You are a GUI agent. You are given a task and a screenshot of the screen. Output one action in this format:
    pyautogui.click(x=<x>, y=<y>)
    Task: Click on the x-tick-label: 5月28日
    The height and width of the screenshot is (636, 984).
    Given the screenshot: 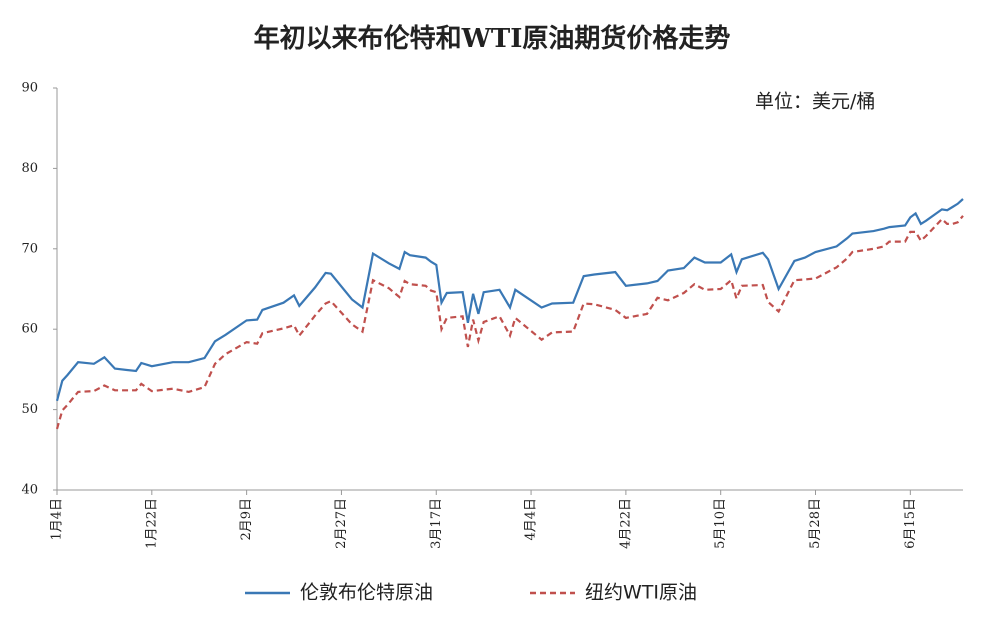 What is the action you would take?
    pyautogui.click(x=815, y=523)
    